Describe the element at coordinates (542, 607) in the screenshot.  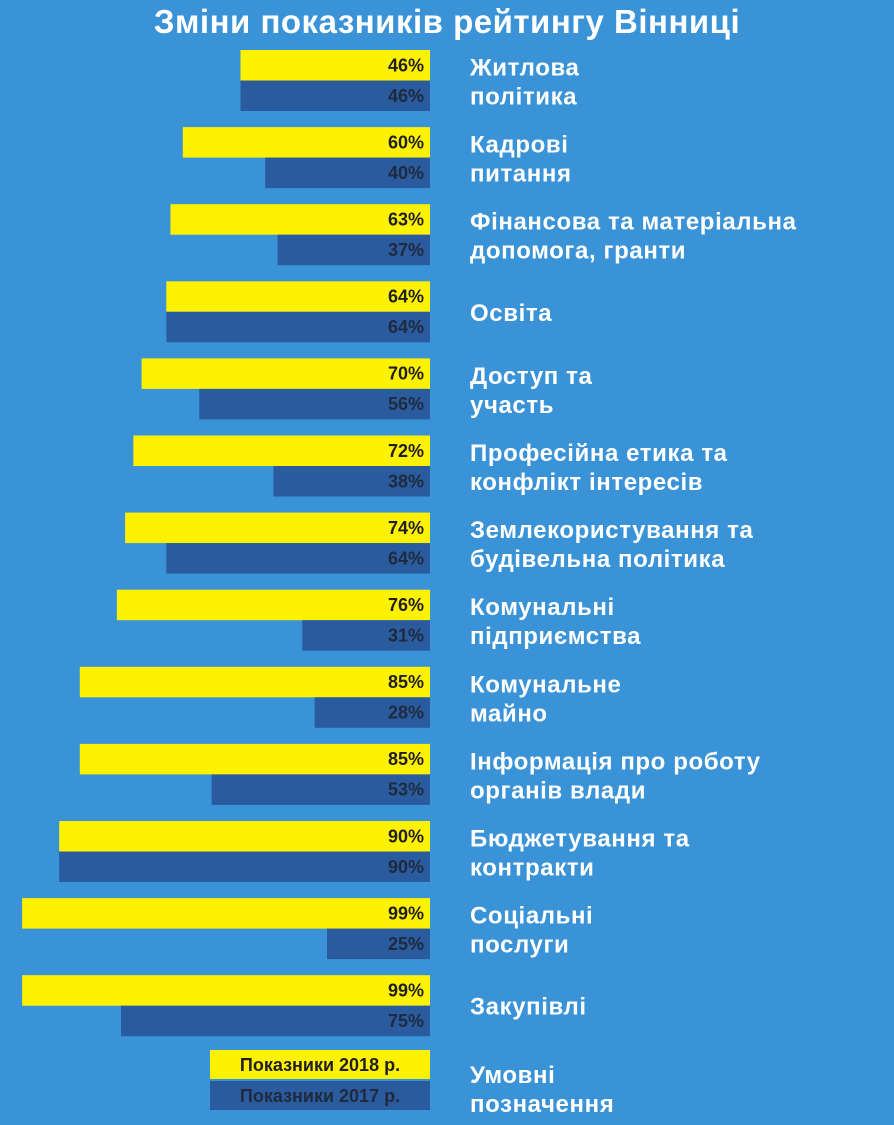
I see `category-label: Комунальні` at that location.